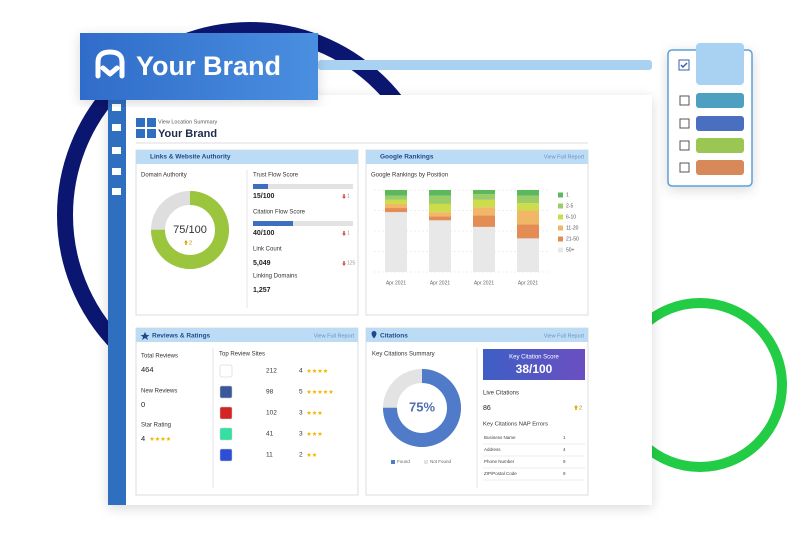 Image resolution: width=800 pixels, height=539 pixels. Describe the element at coordinates (403, 355) in the screenshot. I see `section-title: Key Citations Summary` at that location.